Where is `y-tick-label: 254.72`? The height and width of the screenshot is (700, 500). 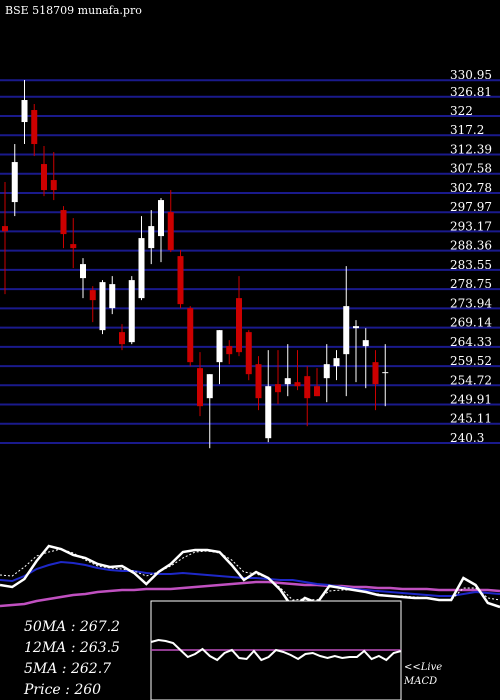 y-tick-label: 254.72 is located at coordinates (471, 380).